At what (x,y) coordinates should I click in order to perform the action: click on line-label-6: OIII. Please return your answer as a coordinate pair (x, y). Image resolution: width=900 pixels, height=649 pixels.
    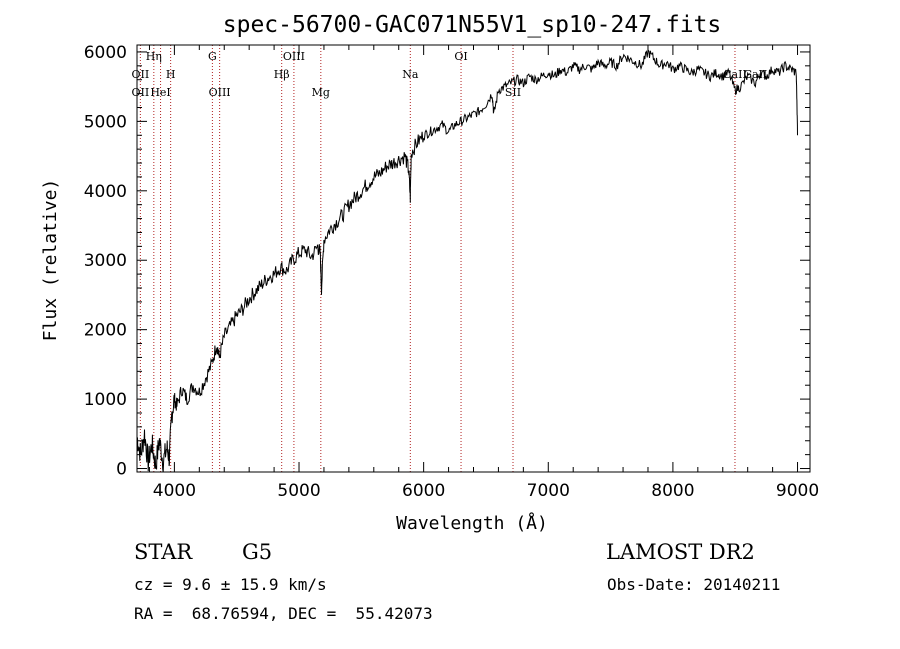
    Looking at the image, I should click on (220, 92).